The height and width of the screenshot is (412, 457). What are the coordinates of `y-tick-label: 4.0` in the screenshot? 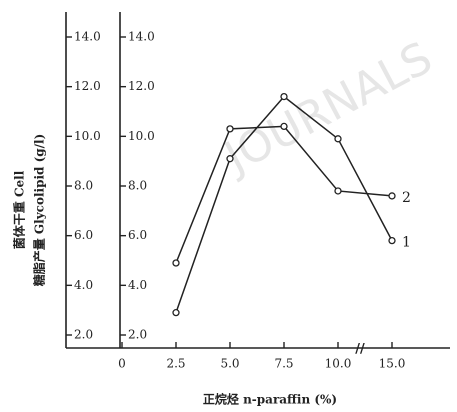 It's located at (83, 285).